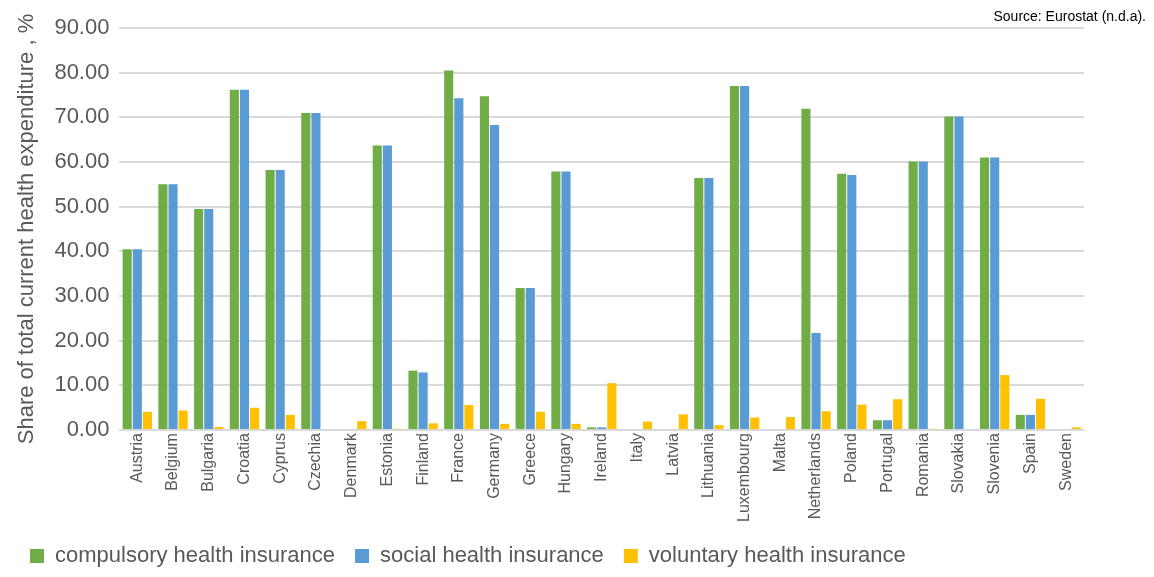  I want to click on x-tick-label: Estonia, so click(386, 459).